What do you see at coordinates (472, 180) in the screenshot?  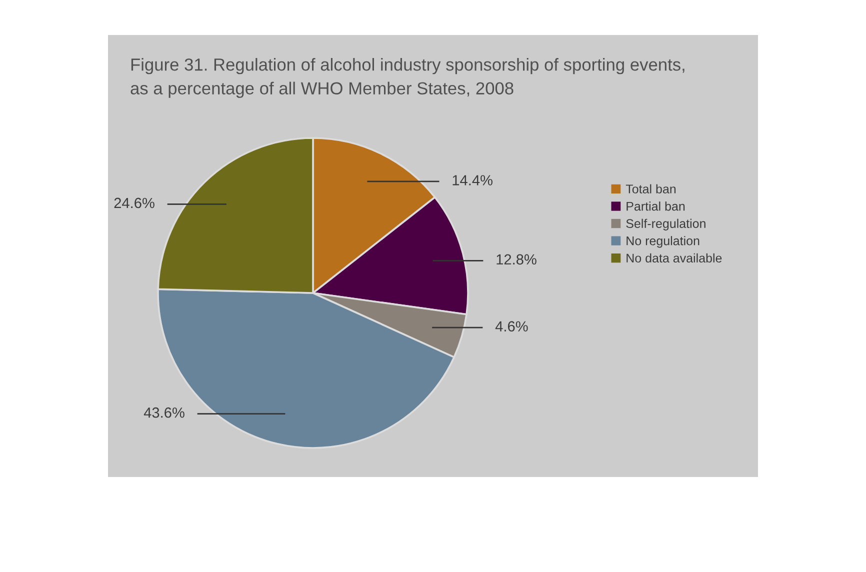 I see `data-label: 14.4%` at bounding box center [472, 180].